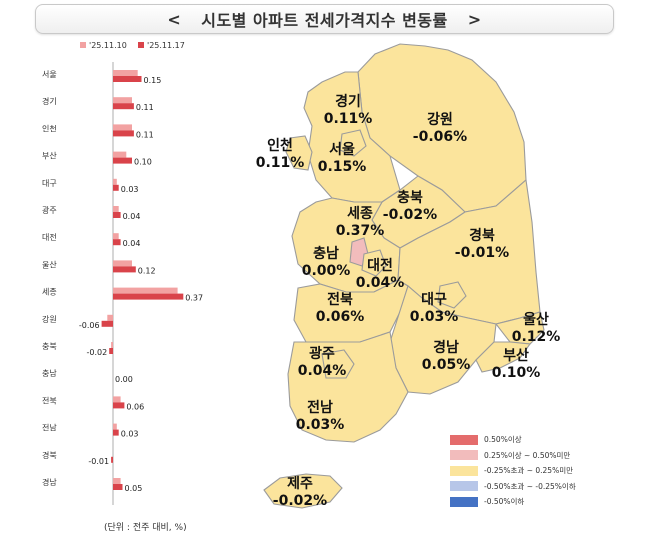 The image size is (647, 534). Describe the element at coordinates (300, 484) in the screenshot. I see `map-region-name: 제주` at that location.